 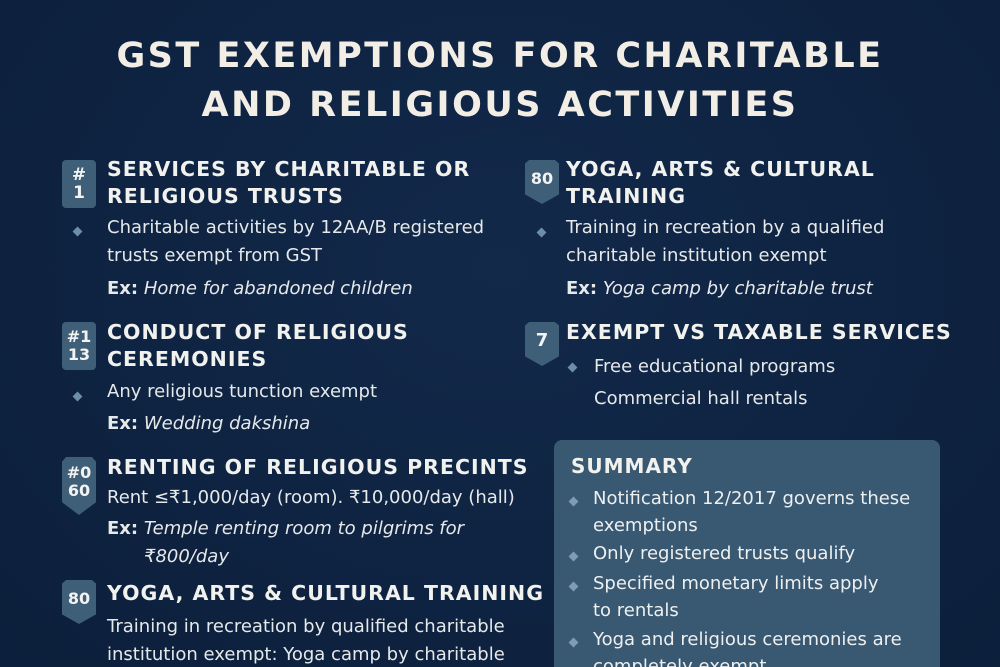 What do you see at coordinates (225, 196) in the screenshot?
I see `heading-line: RELIGIOUS TRUSTS` at bounding box center [225, 196].